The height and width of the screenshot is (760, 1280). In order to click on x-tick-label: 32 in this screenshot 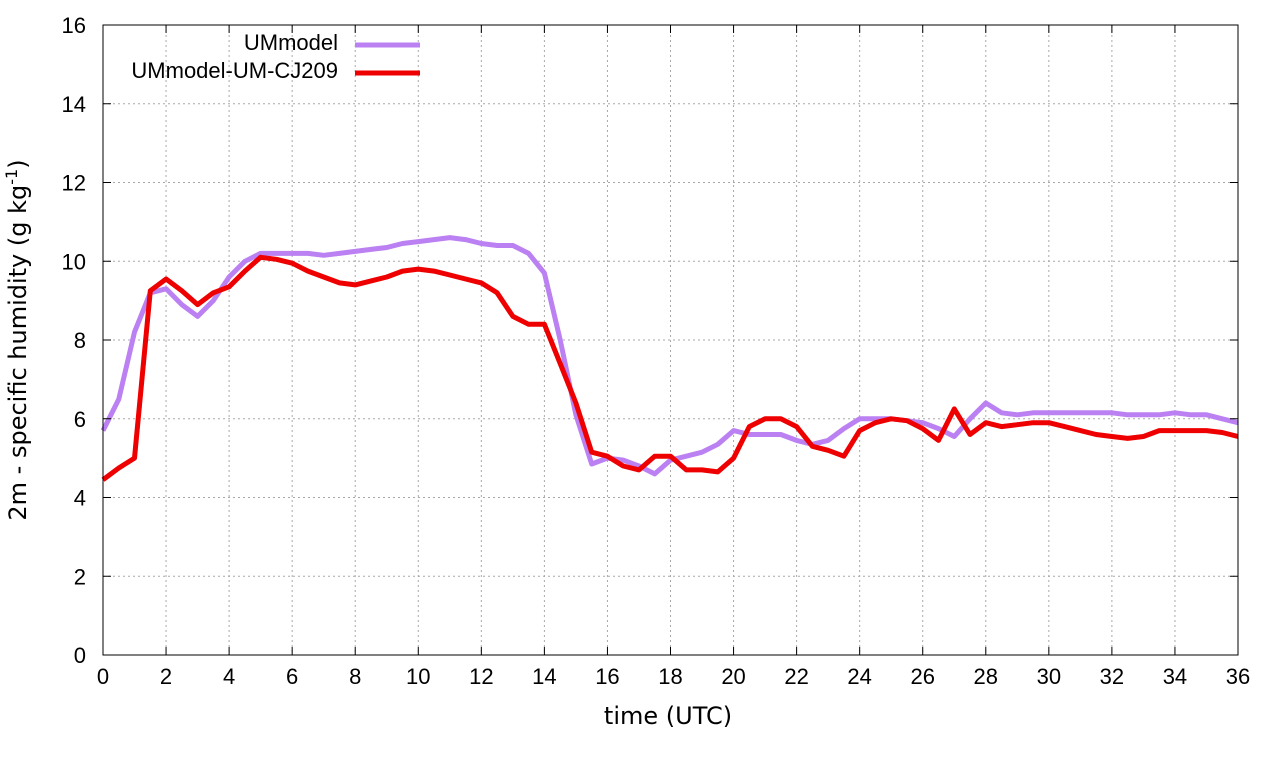, I will do `click(1112, 676)`.